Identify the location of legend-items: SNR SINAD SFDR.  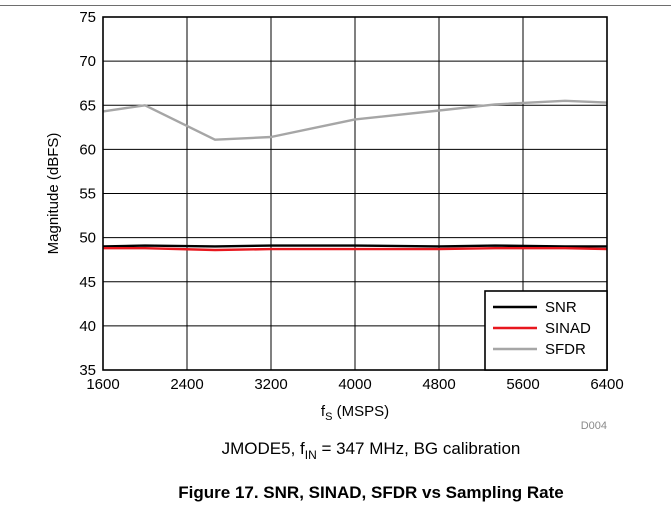
(542, 328).